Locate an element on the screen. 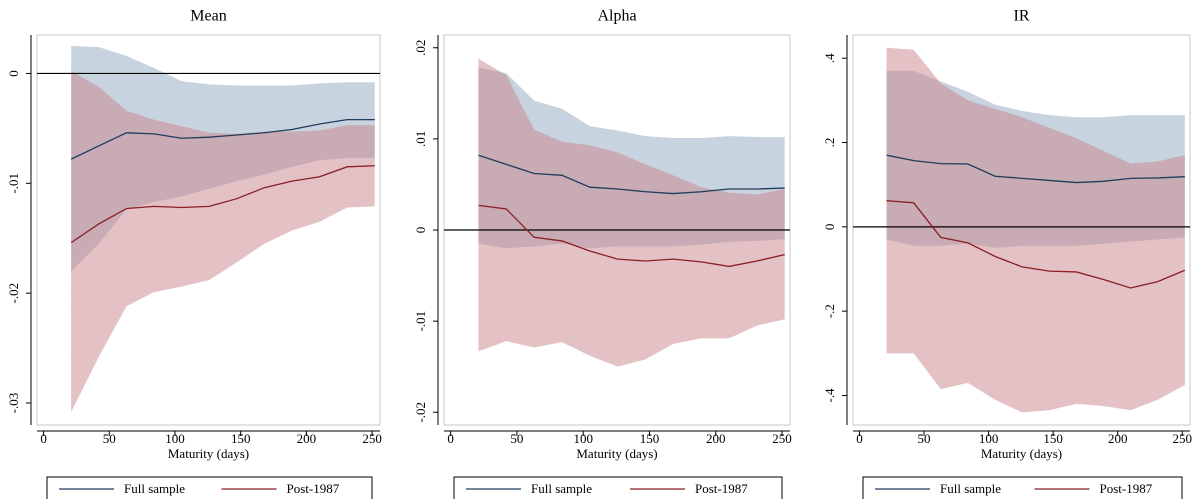 The height and width of the screenshot is (499, 1198). chart-title: Mean is located at coordinates (208, 16).